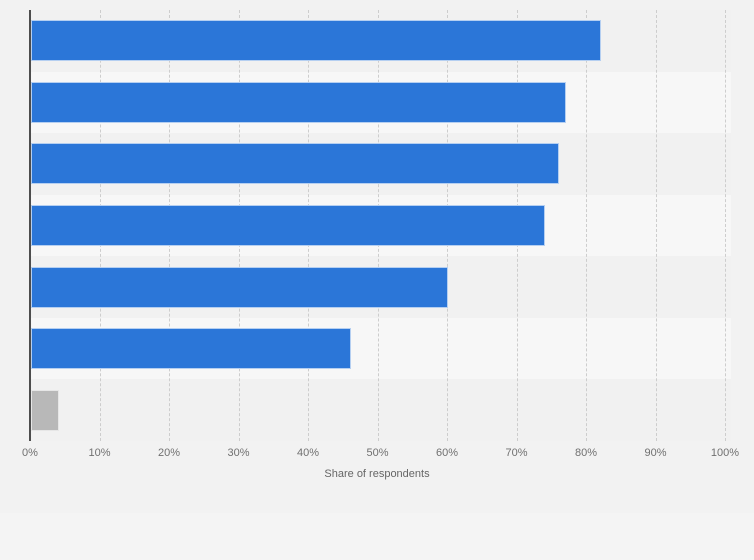 Image resolution: width=754 pixels, height=560 pixels. What do you see at coordinates (447, 453) in the screenshot?
I see `x-tick-label: 60%` at bounding box center [447, 453].